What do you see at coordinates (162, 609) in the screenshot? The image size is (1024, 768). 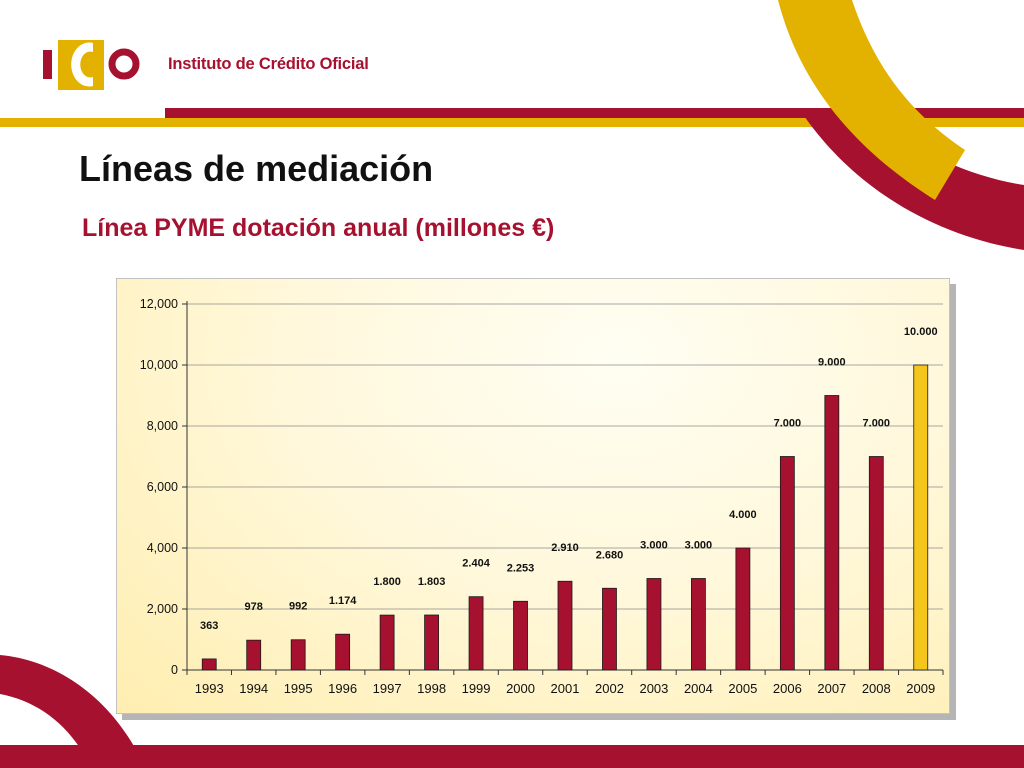 I see `y-tick-label: 2,000` at bounding box center [162, 609].